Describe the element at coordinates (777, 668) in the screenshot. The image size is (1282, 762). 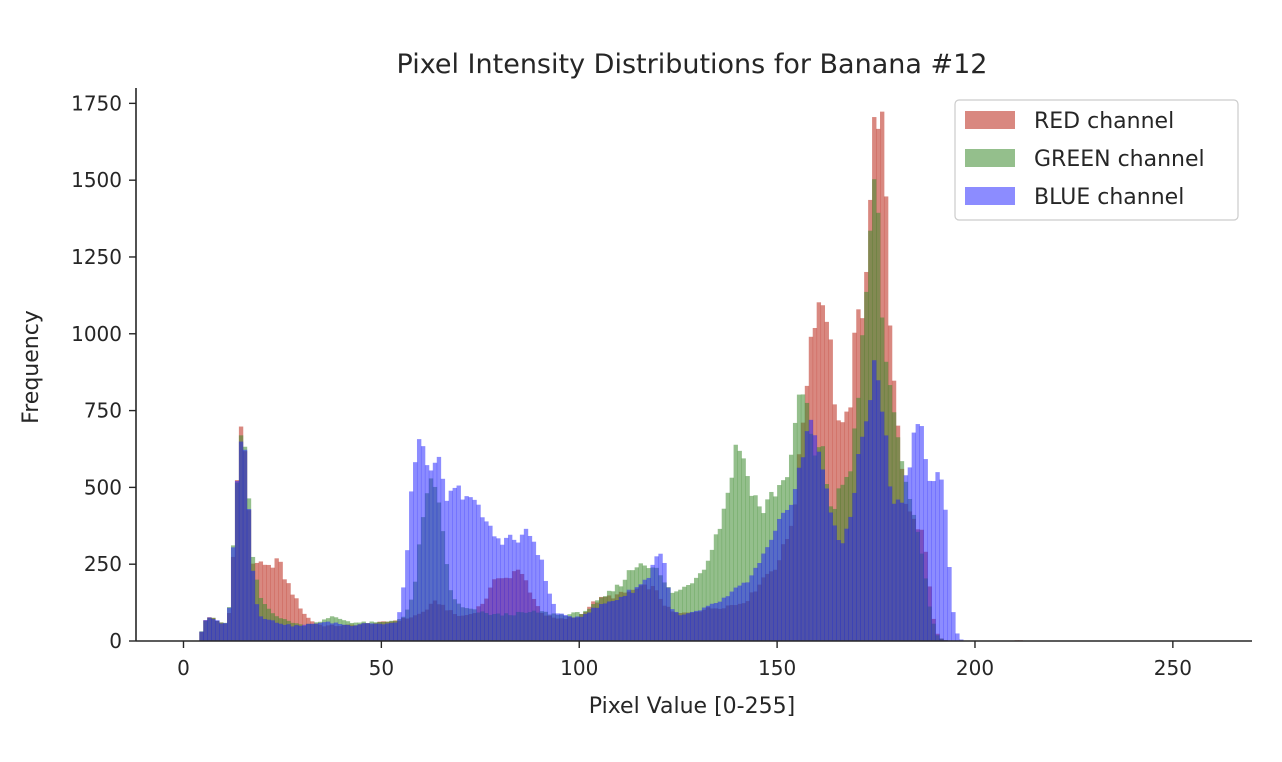
I see `x-tick-label: 150` at that location.